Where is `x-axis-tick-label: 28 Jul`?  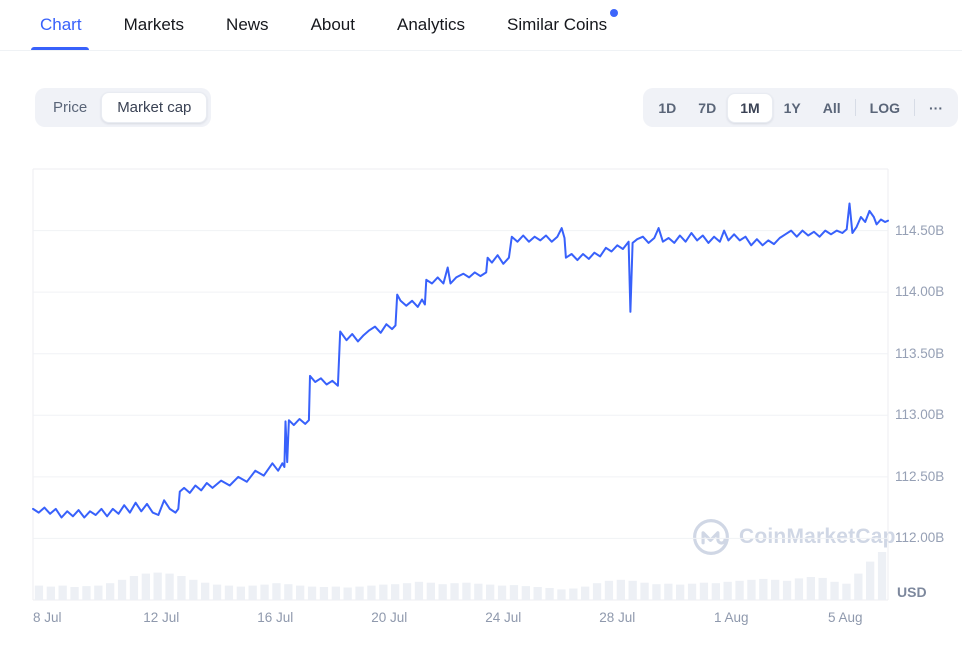
x-axis-tick-label: 28 Jul is located at coordinates (617, 617).